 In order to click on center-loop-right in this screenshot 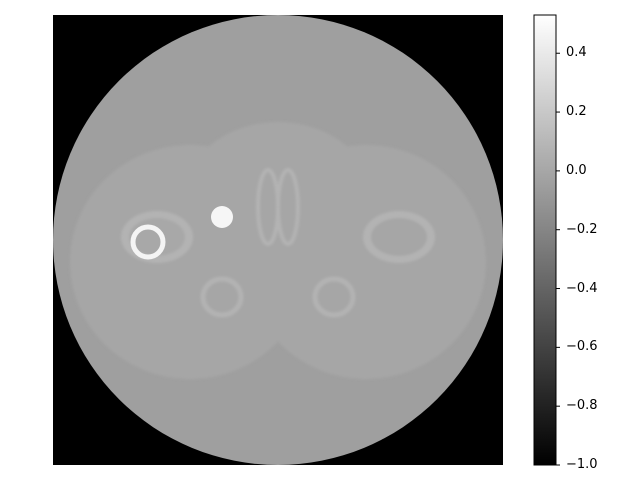, I will do `click(288, 207)`.